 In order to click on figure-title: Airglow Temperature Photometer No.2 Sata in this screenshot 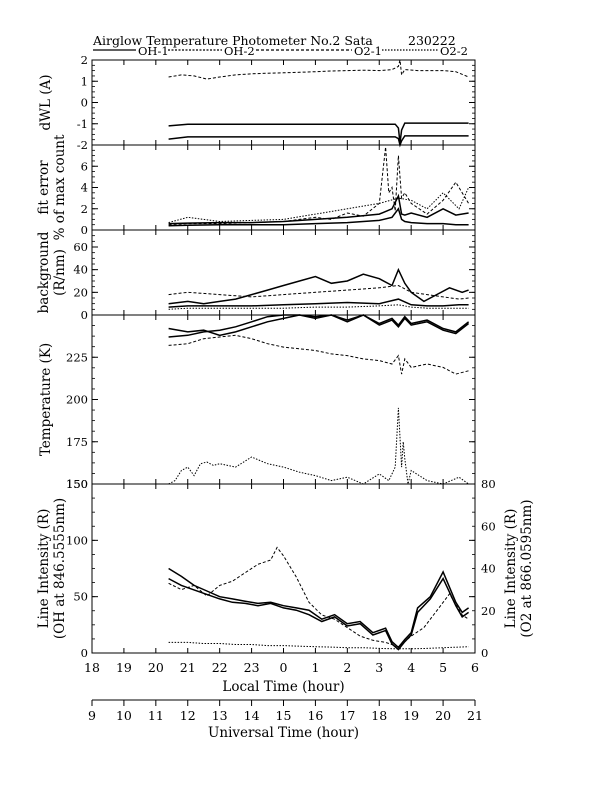, I will do `click(232, 40)`.